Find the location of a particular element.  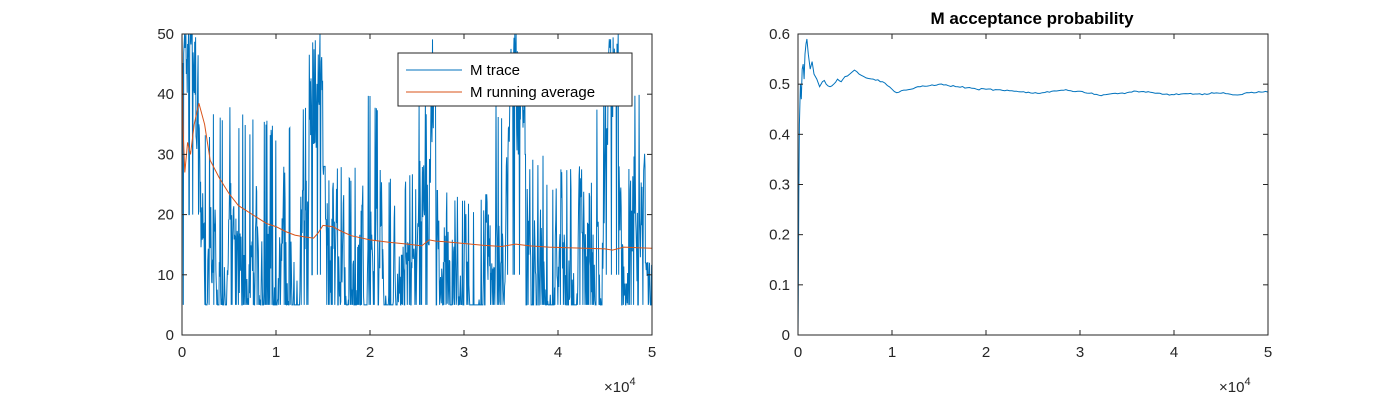

left-x-tick-label: 4 is located at coordinates (558, 352).